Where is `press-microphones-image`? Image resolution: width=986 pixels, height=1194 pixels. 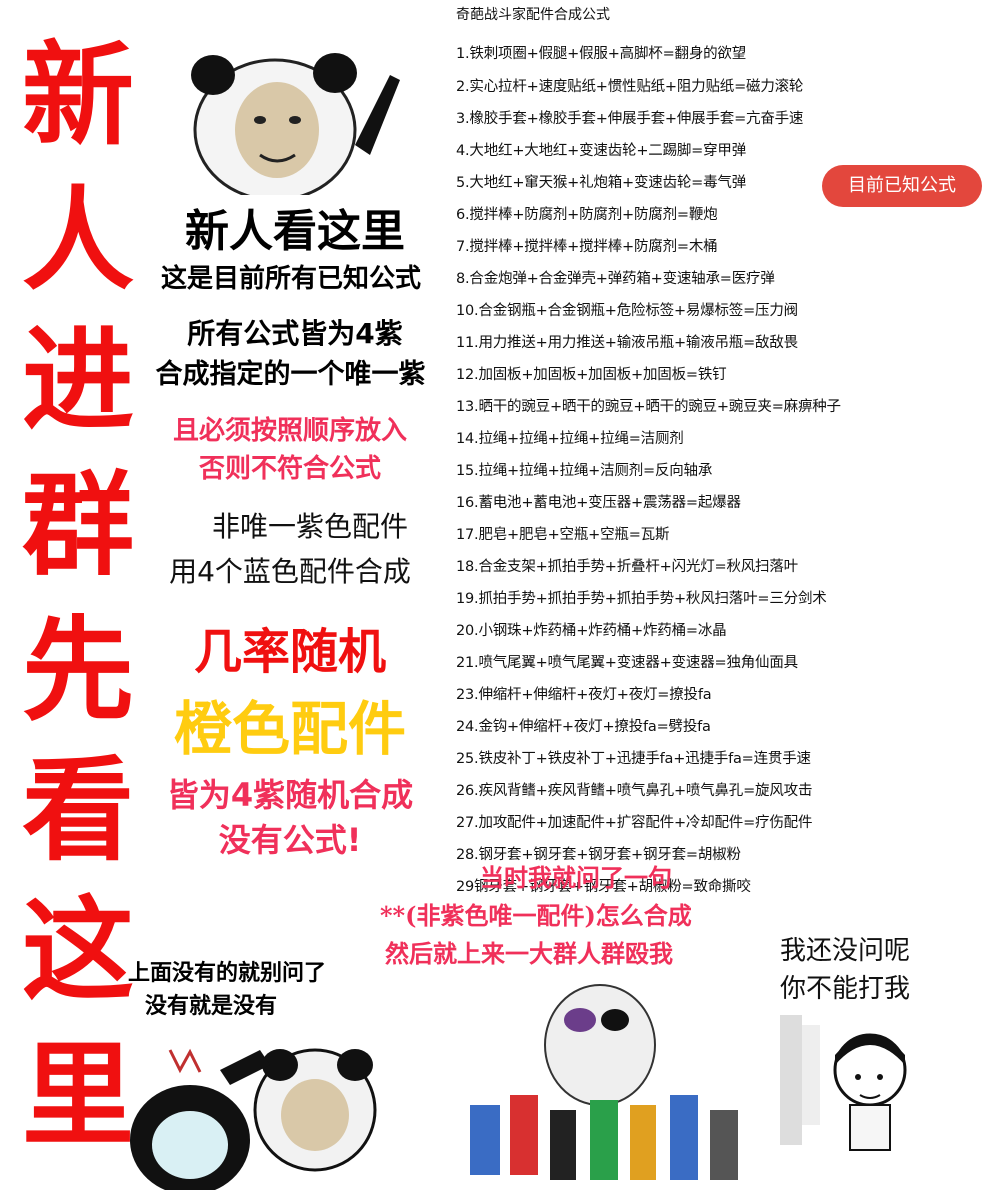
press-microphones-image is located at coordinates (605, 1082).